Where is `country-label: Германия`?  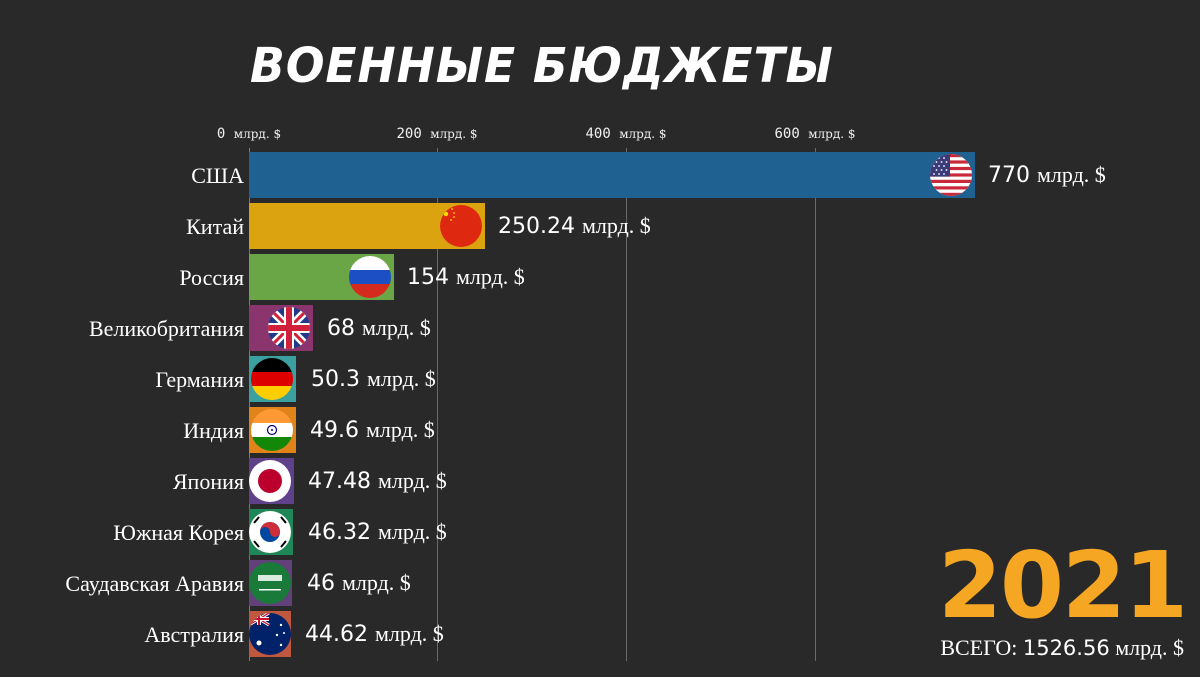
country-label: Германия is located at coordinates (199, 379).